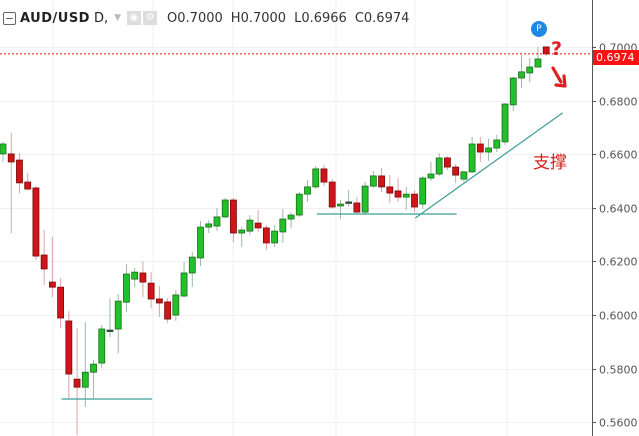 This screenshot has height=436, width=639. Describe the element at coordinates (618, 155) in the screenshot. I see `y-axis-tick-label: 0.6600` at that location.